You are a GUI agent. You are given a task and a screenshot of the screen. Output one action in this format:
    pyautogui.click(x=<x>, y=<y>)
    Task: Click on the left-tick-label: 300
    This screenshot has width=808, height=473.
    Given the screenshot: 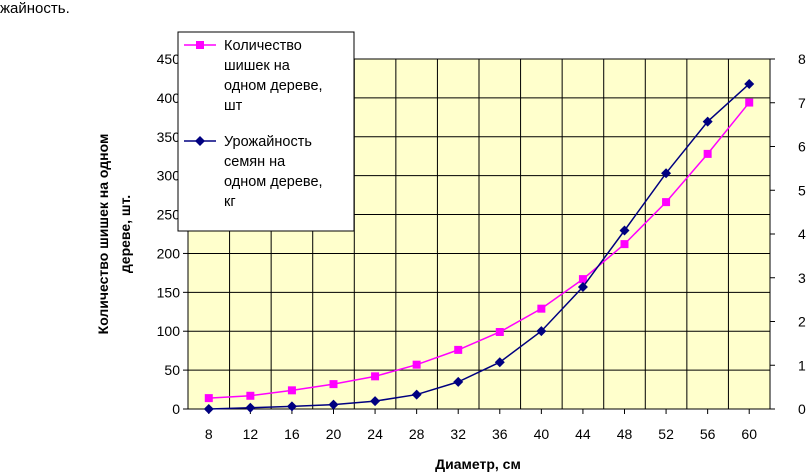 What is the action you would take?
    pyautogui.click(x=169, y=176)
    